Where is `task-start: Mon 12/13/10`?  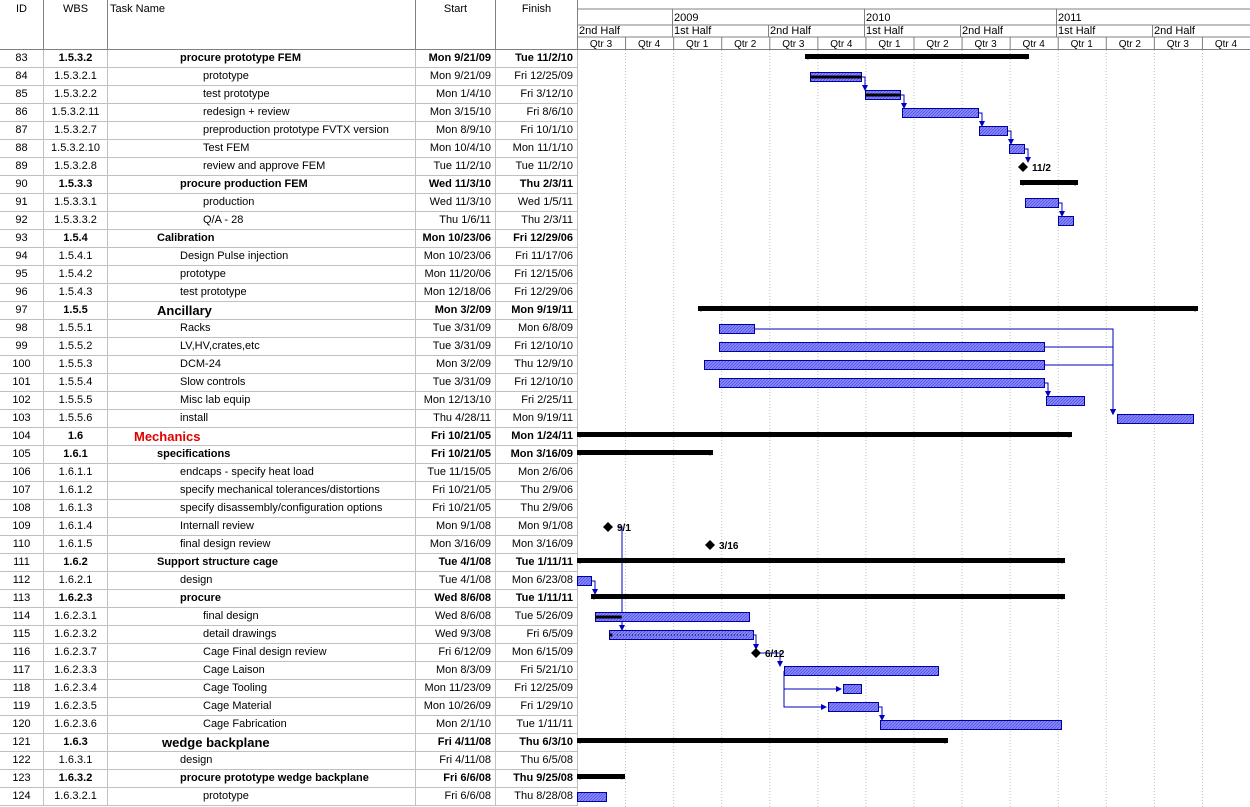
task-start: Mon 12/13/10 is located at coordinates (456, 401).